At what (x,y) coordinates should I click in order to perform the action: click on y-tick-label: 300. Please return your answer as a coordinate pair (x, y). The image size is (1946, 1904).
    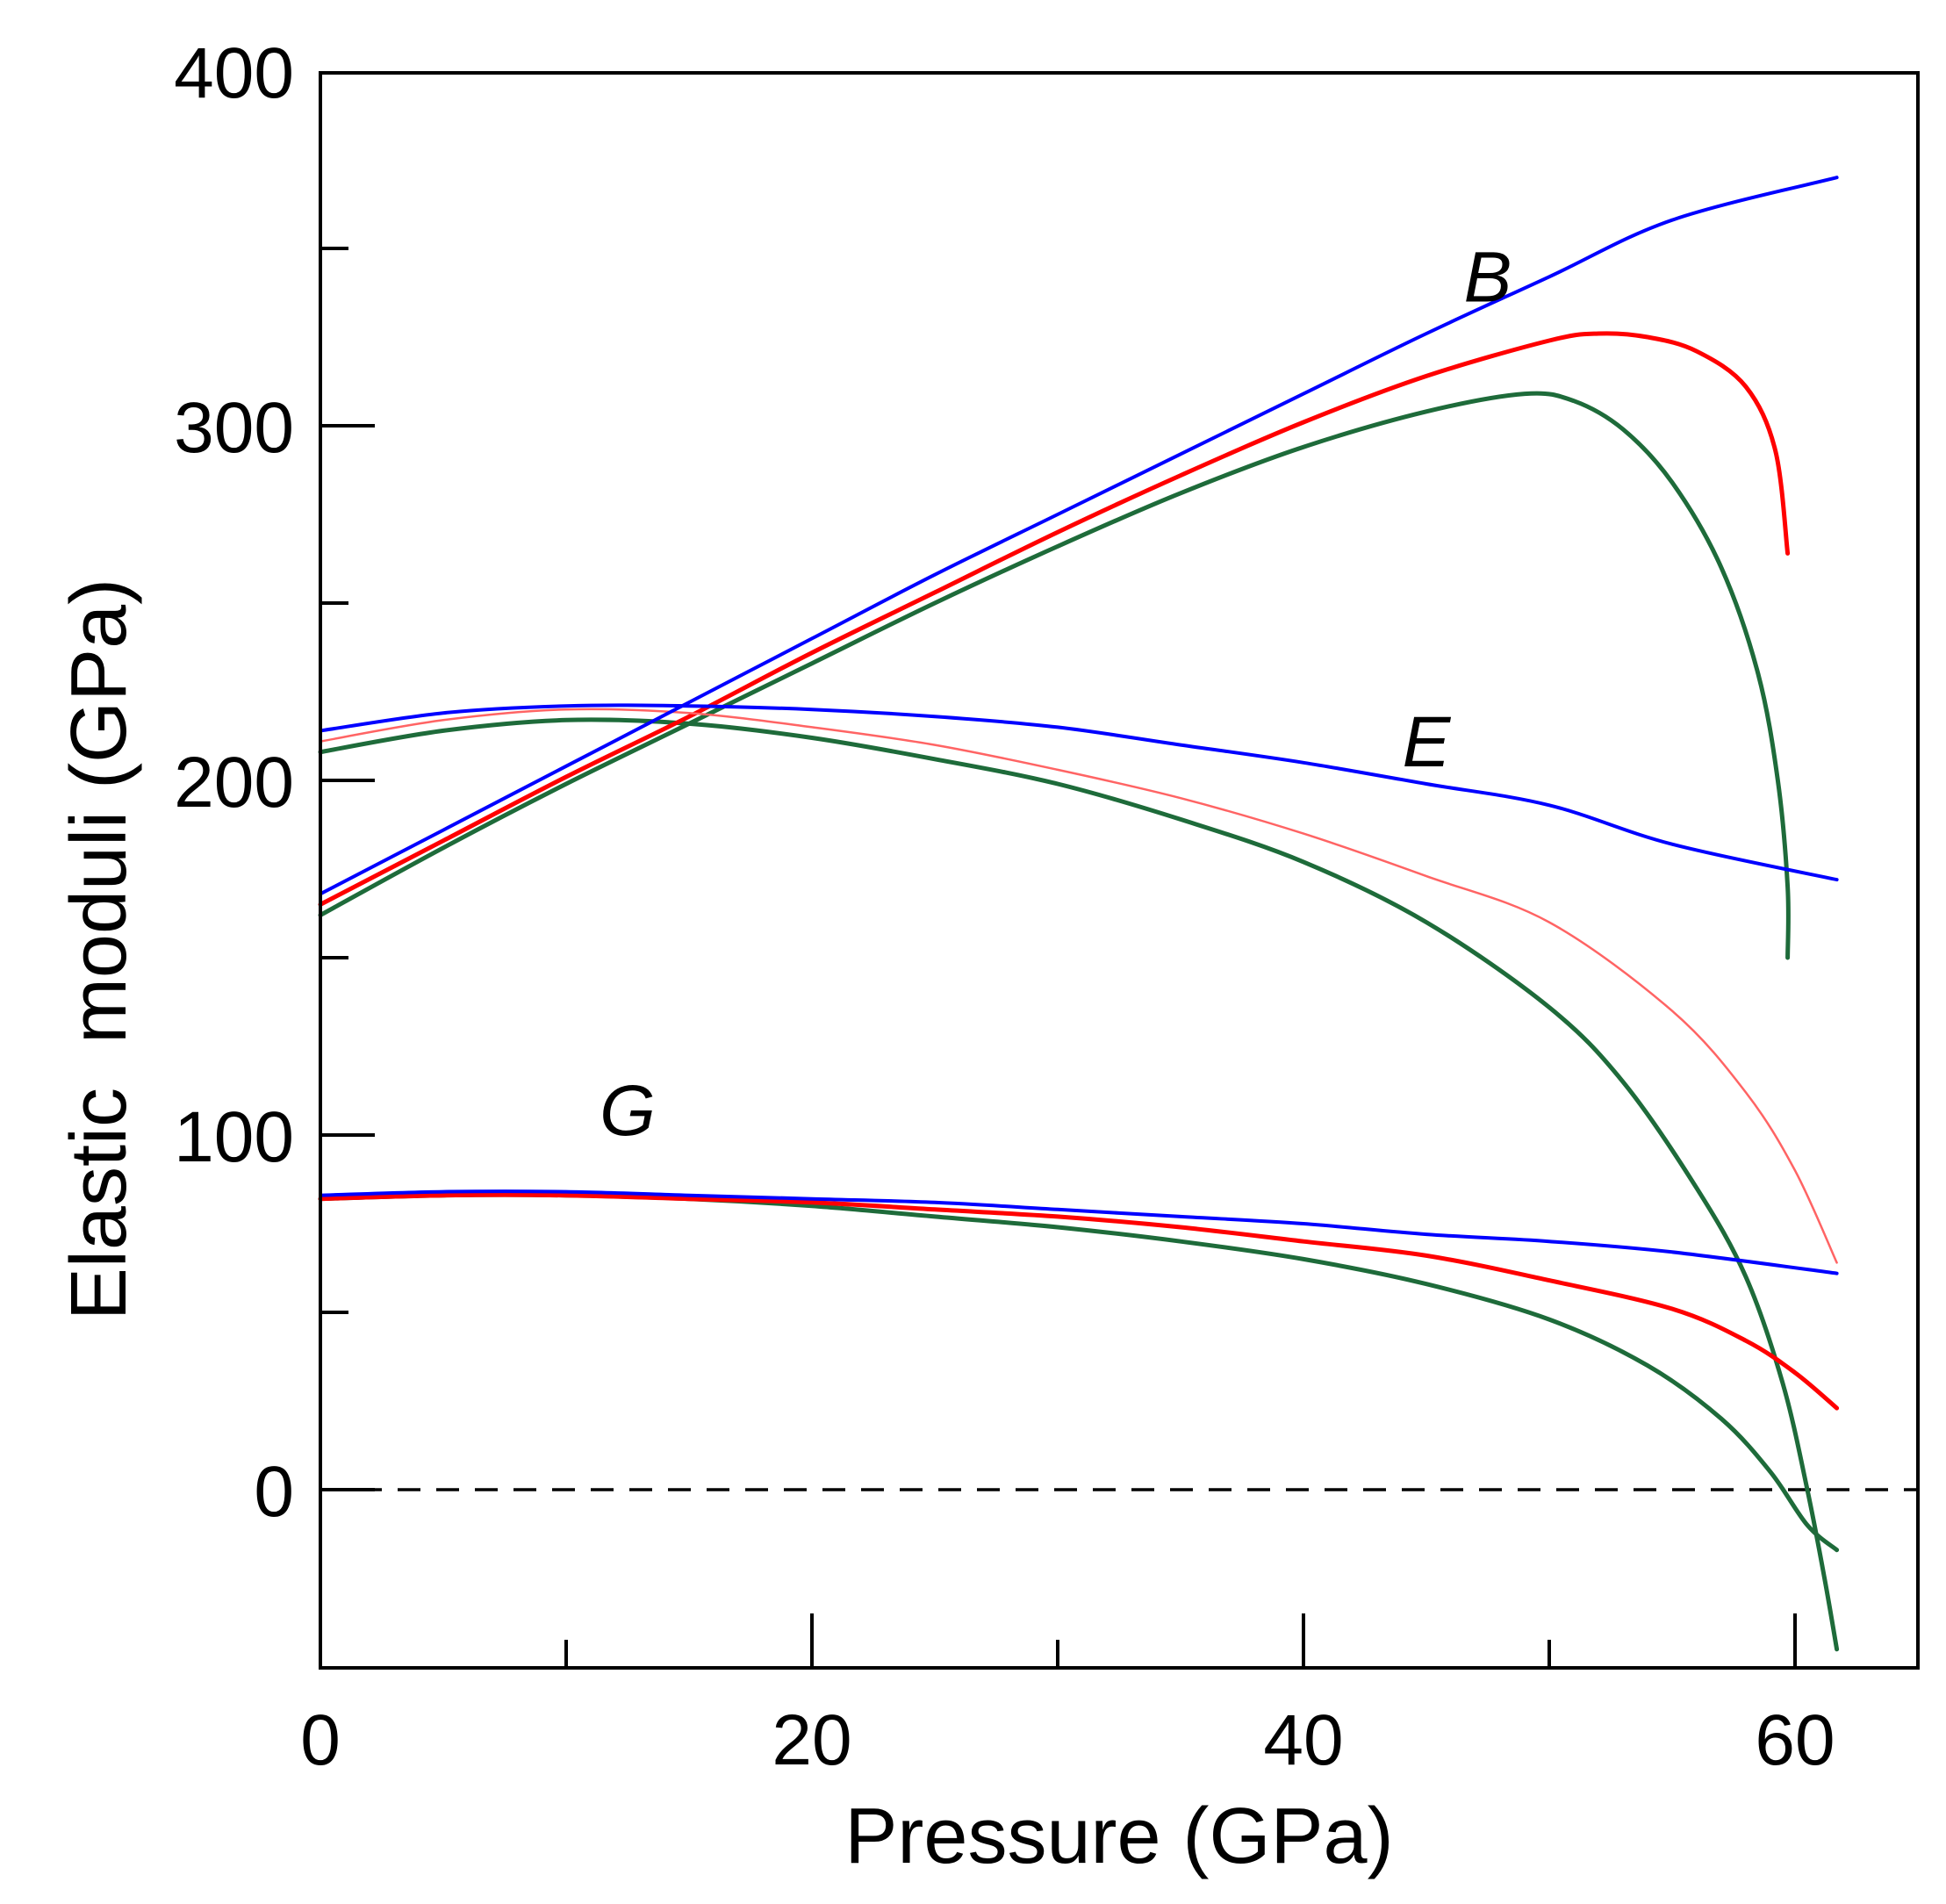
    Looking at the image, I should click on (234, 428).